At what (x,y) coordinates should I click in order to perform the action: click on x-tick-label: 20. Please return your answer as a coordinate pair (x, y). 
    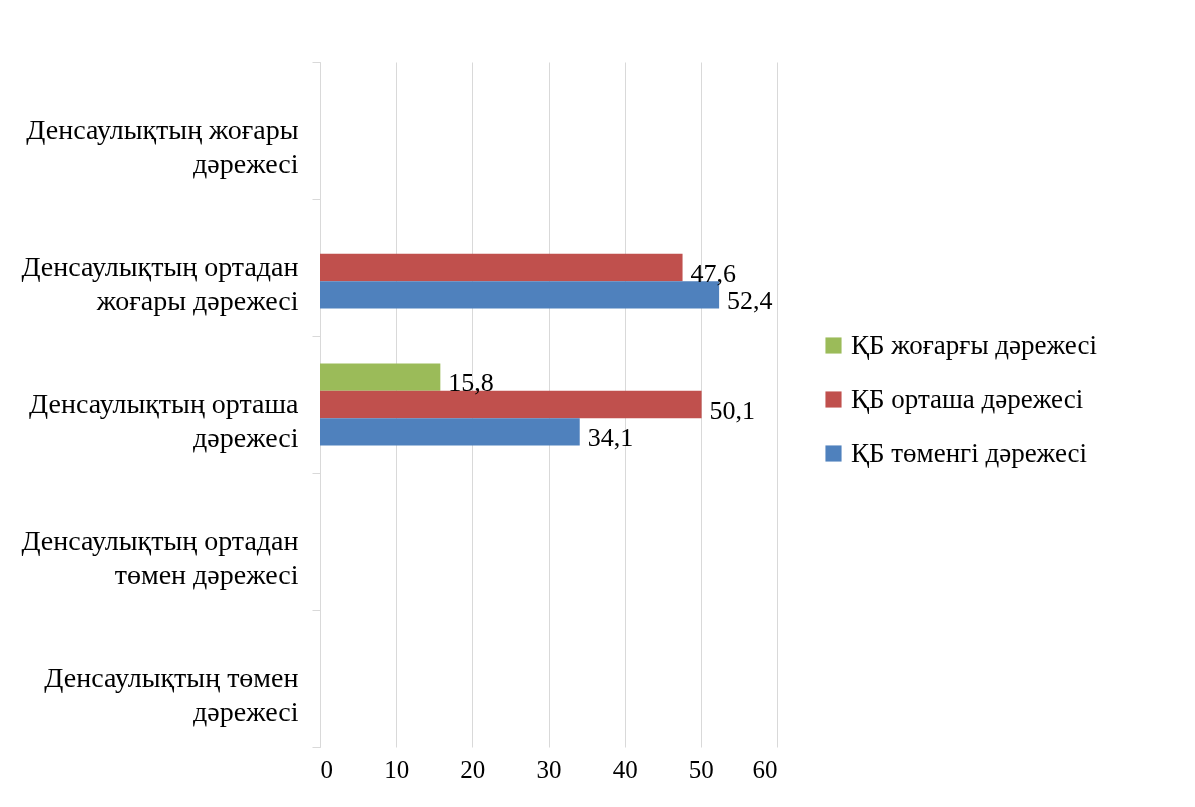
    Looking at the image, I should click on (473, 769).